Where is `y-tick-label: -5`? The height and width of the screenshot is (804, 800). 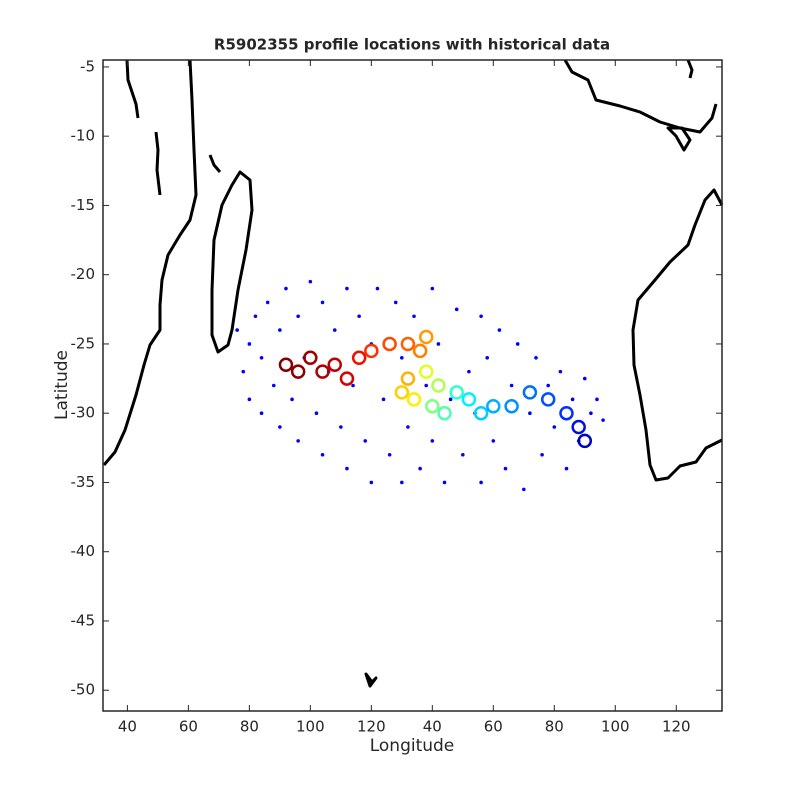
y-tick-label: -5 is located at coordinates (87, 66).